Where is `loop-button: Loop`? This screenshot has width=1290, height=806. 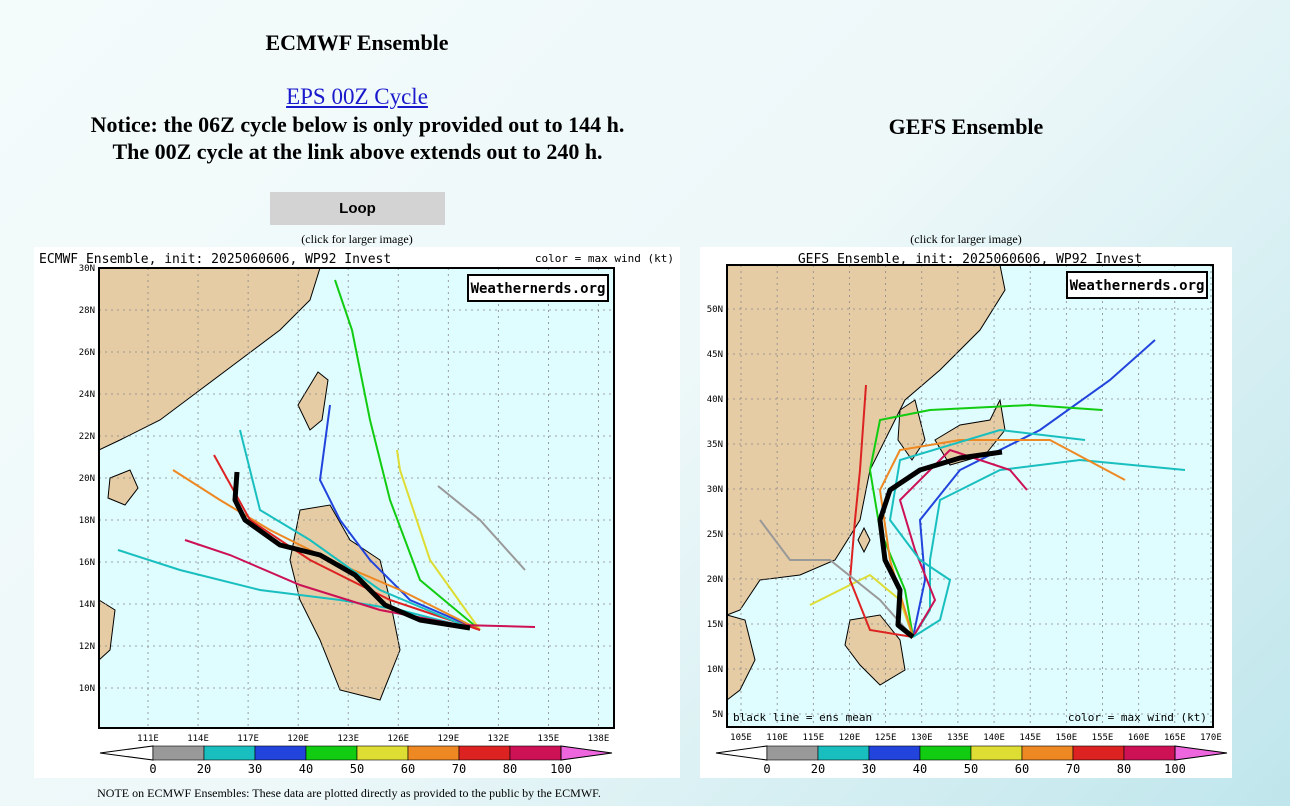 loop-button: Loop is located at coordinates (357, 208).